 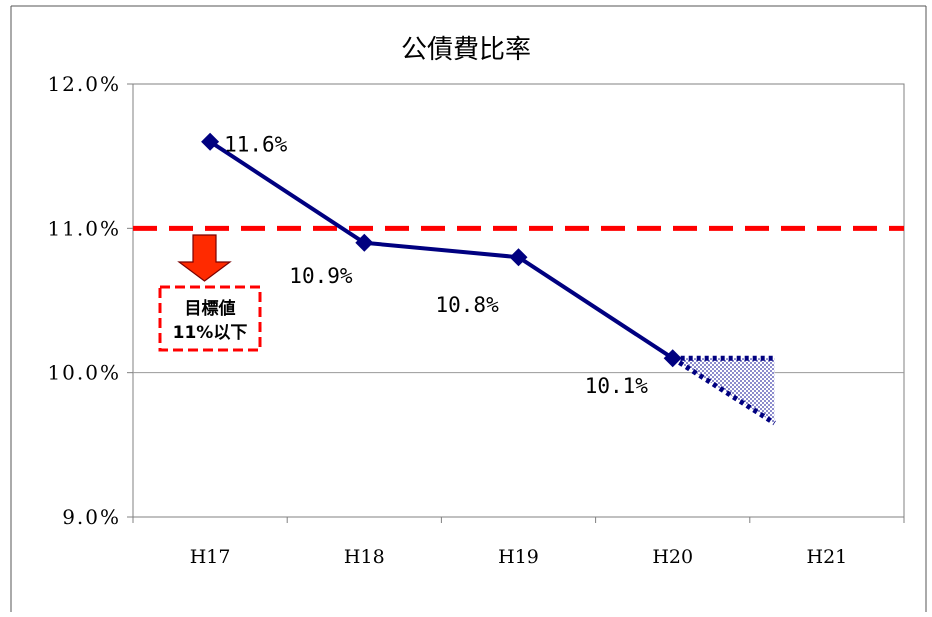 I want to click on data-label: 10.8%, so click(x=468, y=305).